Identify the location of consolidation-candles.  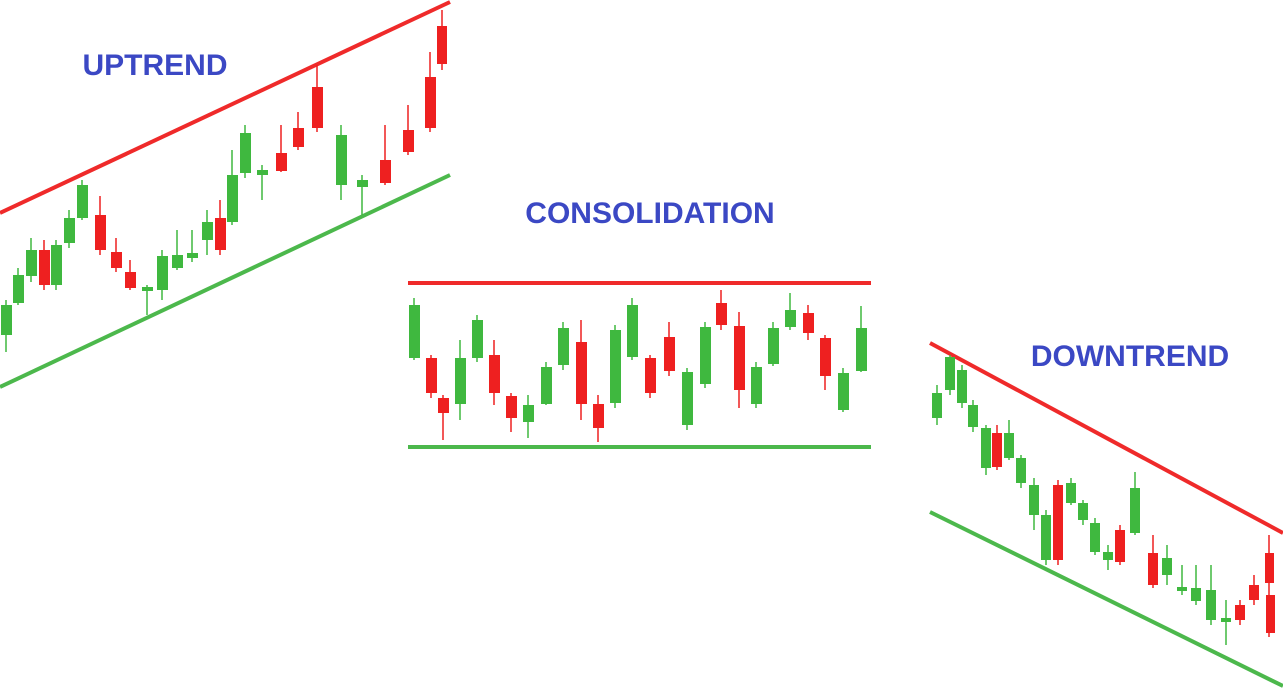
(638, 366).